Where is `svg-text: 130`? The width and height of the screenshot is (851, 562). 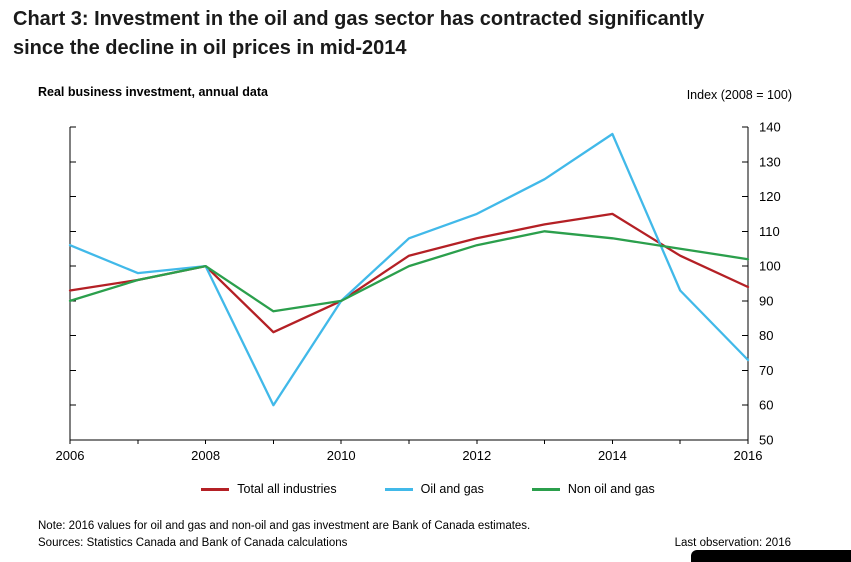
svg-text: 130 is located at coordinates (770, 161).